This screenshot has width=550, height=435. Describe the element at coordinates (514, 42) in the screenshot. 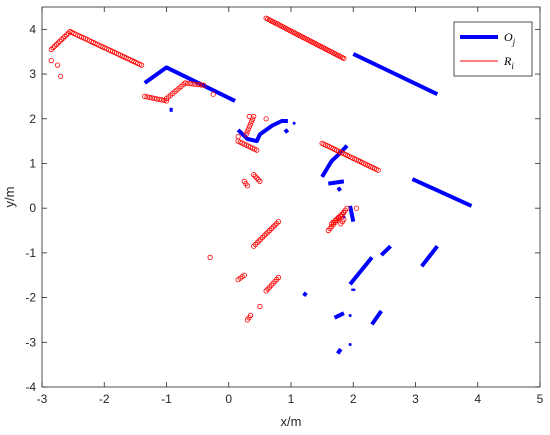

I see `legend-label-o-sub: j` at that location.